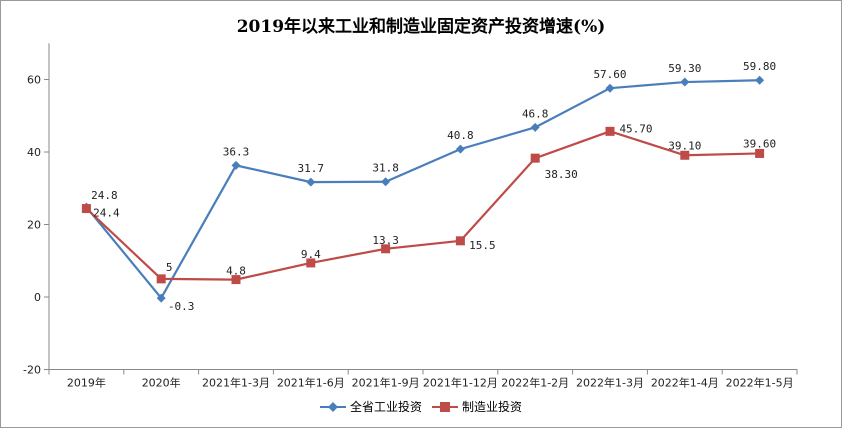  Describe the element at coordinates (104, 195) in the screenshot. I see `data-label: 24.8` at that location.